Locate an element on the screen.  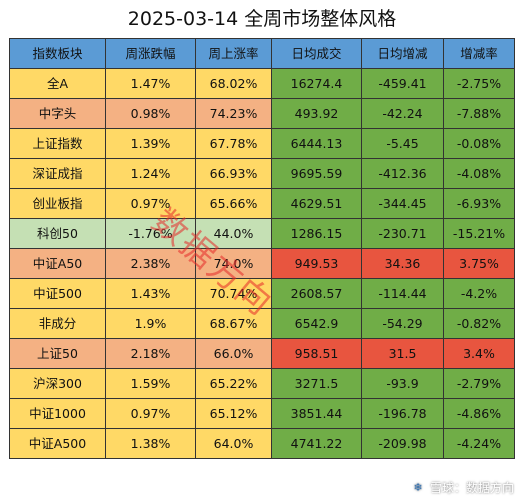
page-title: 2025-03-14 全周市场整体风格 is located at coordinates (262, 19).